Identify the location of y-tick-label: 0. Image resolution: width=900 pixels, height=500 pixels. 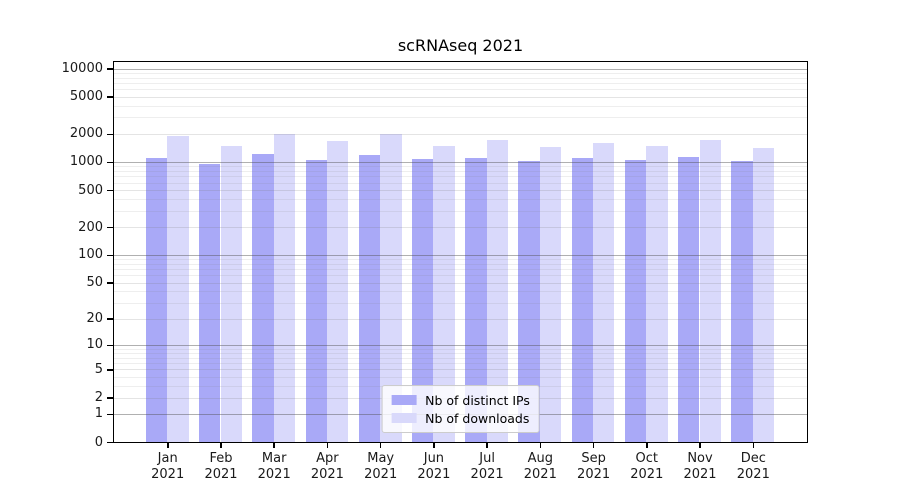
(98, 442).